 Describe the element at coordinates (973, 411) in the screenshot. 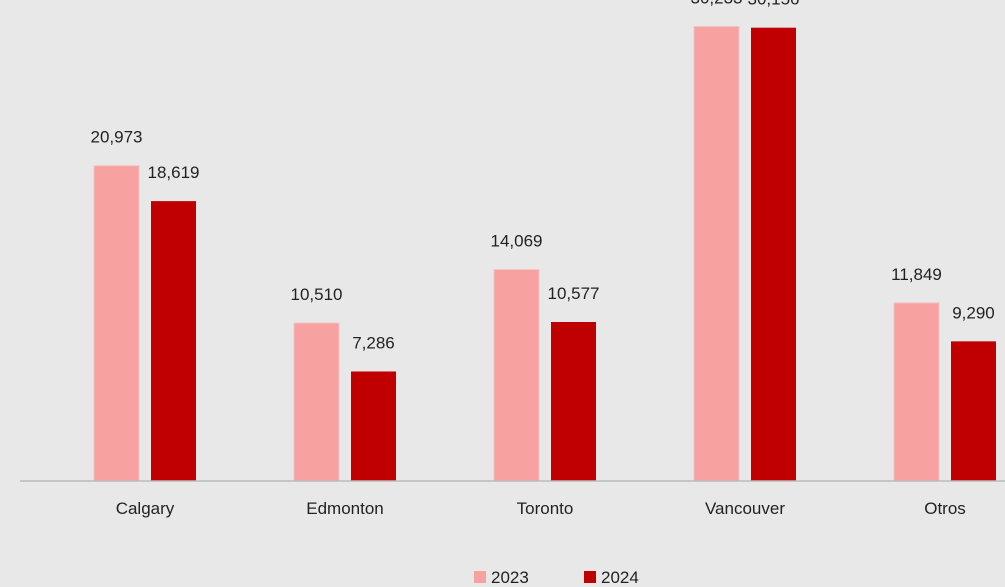

I see `bar-otros-2024` at that location.